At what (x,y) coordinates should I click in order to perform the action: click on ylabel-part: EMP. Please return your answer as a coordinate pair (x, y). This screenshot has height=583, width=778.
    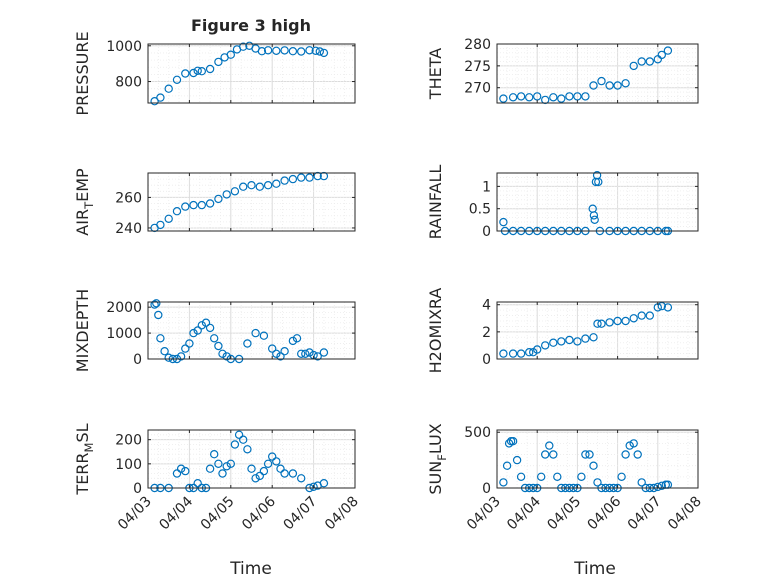
    Looking at the image, I should click on (82, 185).